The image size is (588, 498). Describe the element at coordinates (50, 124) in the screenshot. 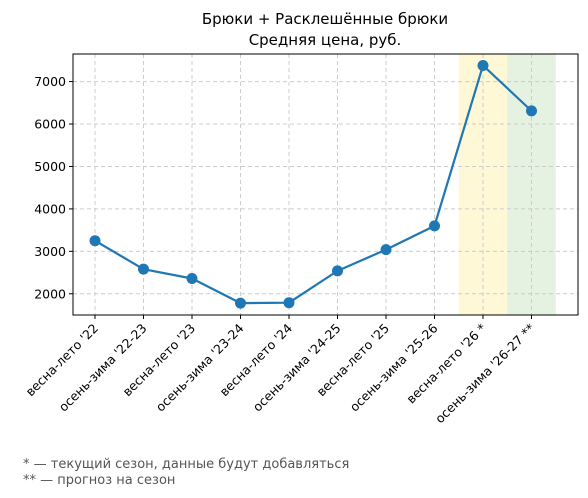

I see `y-tick-label: 6000` at that location.